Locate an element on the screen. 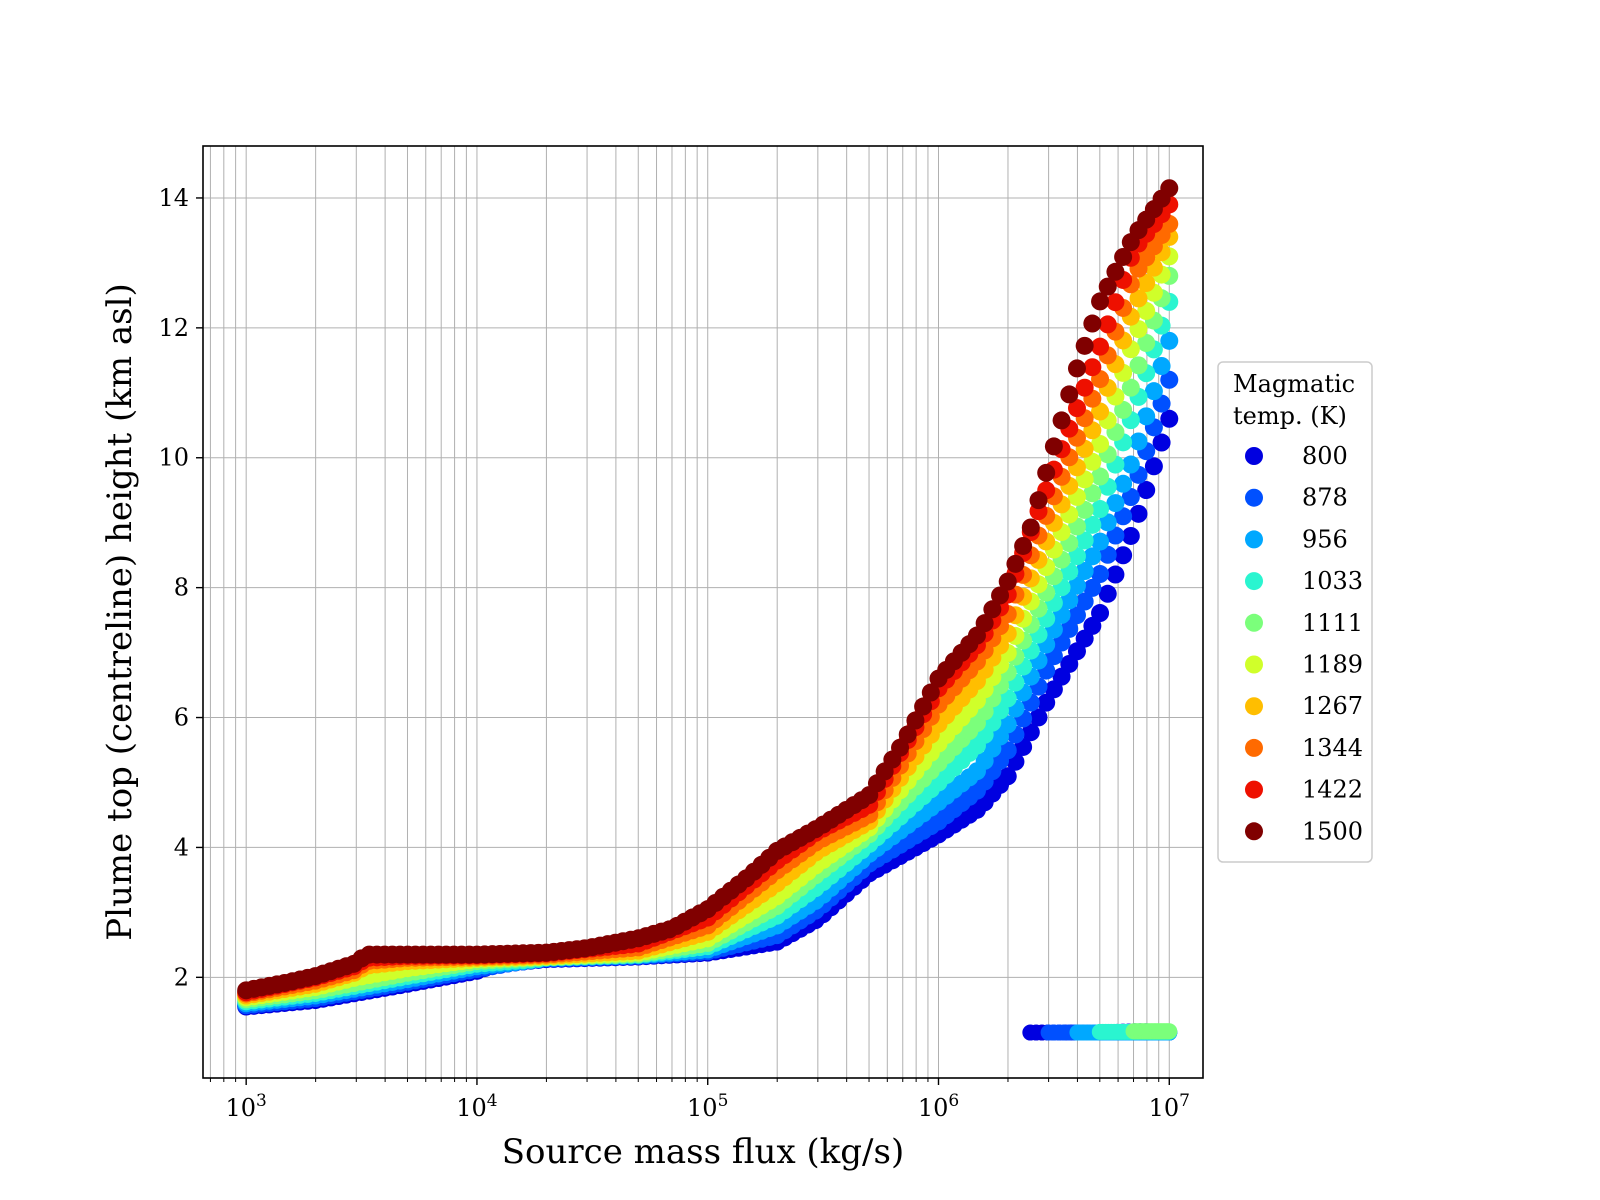 The height and width of the screenshot is (1200, 1600). y-tick-label: 6 is located at coordinates (181, 718).